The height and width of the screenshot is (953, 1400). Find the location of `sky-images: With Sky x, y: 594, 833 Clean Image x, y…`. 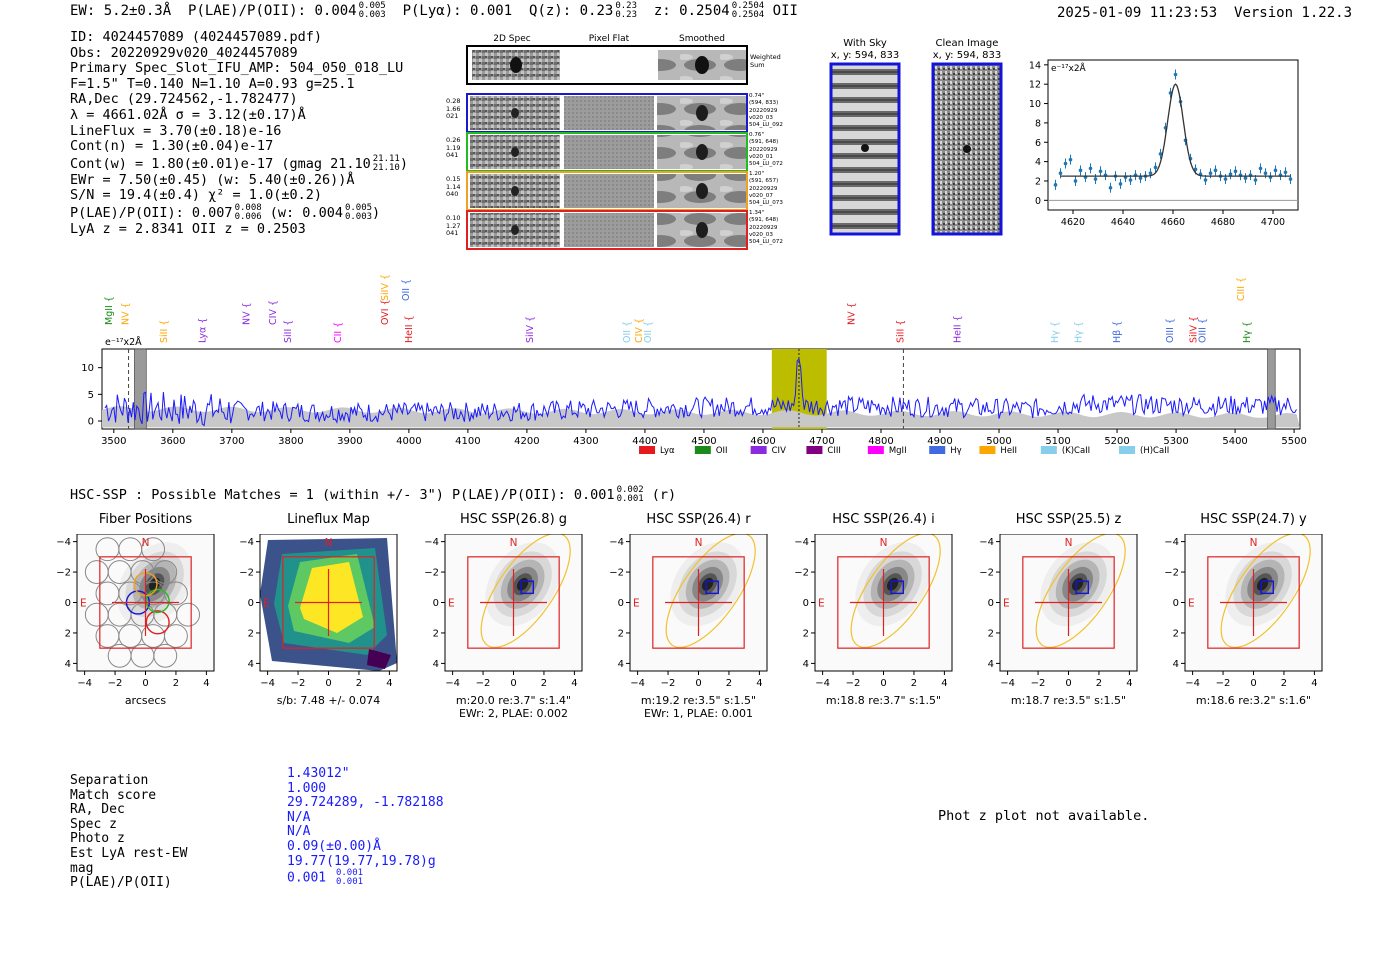

sky-images: With Sky x, y: 594, 833 Clean Image x, y… is located at coordinates (917, 138).